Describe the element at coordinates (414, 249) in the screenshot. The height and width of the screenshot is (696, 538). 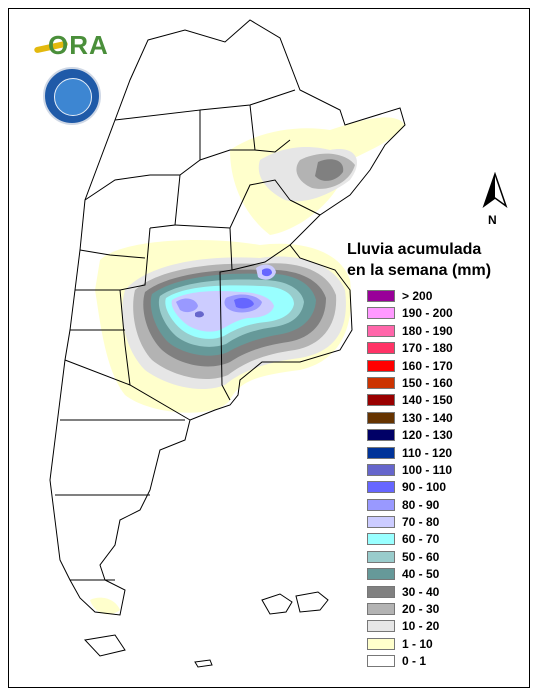
I see `legend-title-line1: Lluvia acumulada` at that location.